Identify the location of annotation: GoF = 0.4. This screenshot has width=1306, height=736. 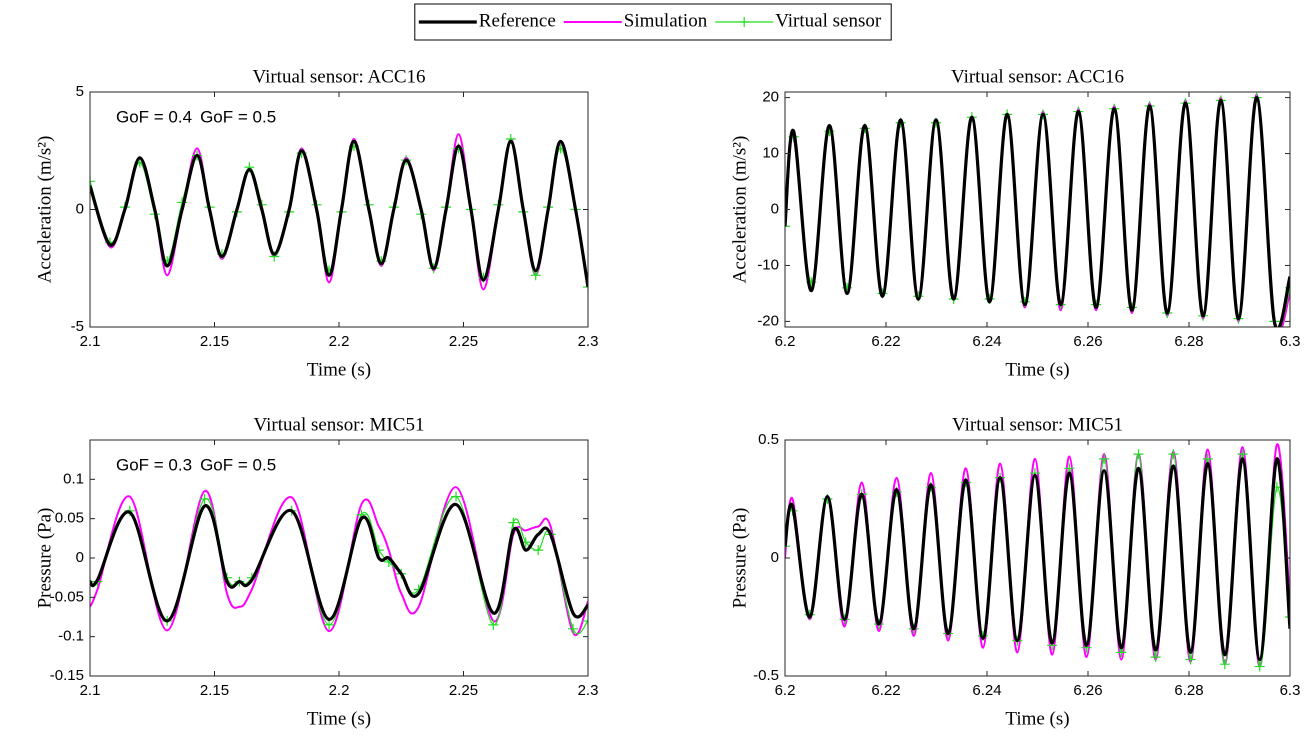
(154, 116).